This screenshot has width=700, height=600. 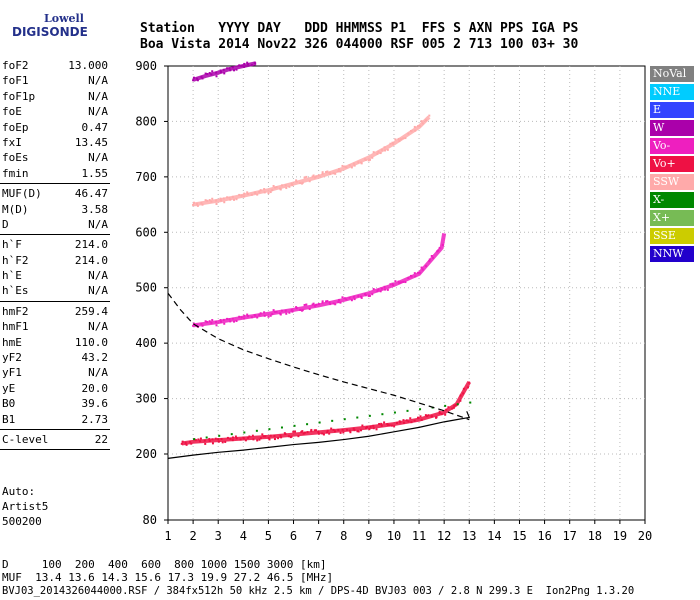 I want to click on param-value: N/A, so click(x=98, y=112).